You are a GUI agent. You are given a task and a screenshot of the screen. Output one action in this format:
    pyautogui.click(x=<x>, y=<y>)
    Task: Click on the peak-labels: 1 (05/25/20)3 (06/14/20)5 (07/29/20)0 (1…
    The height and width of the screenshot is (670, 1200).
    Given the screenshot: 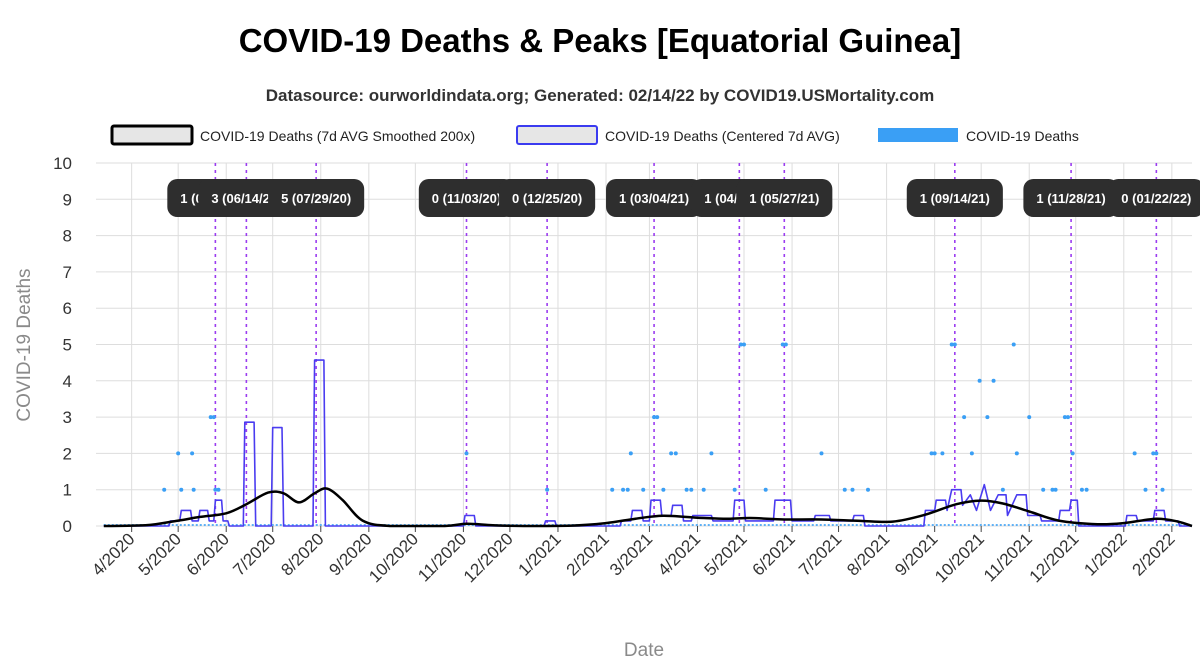 What is the action you would take?
    pyautogui.click(x=683, y=198)
    